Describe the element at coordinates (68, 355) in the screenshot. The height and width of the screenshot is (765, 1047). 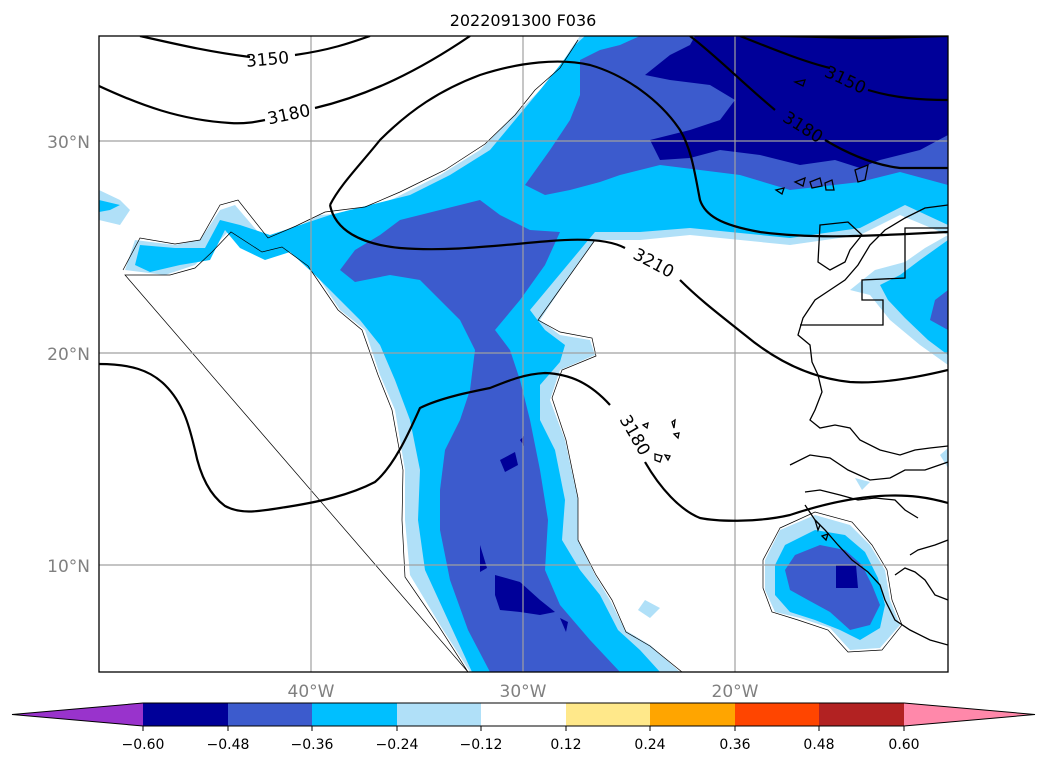
I see `lat-label-20n: 20°N` at that location.